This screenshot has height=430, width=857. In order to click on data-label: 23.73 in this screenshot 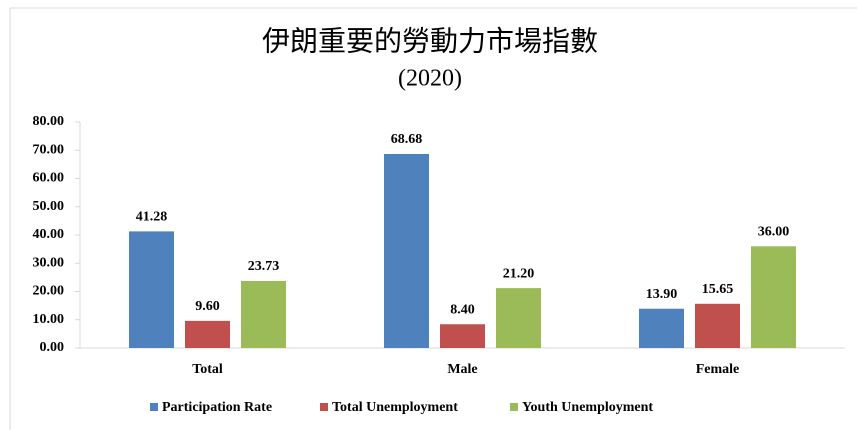, I will do `click(264, 266)`.